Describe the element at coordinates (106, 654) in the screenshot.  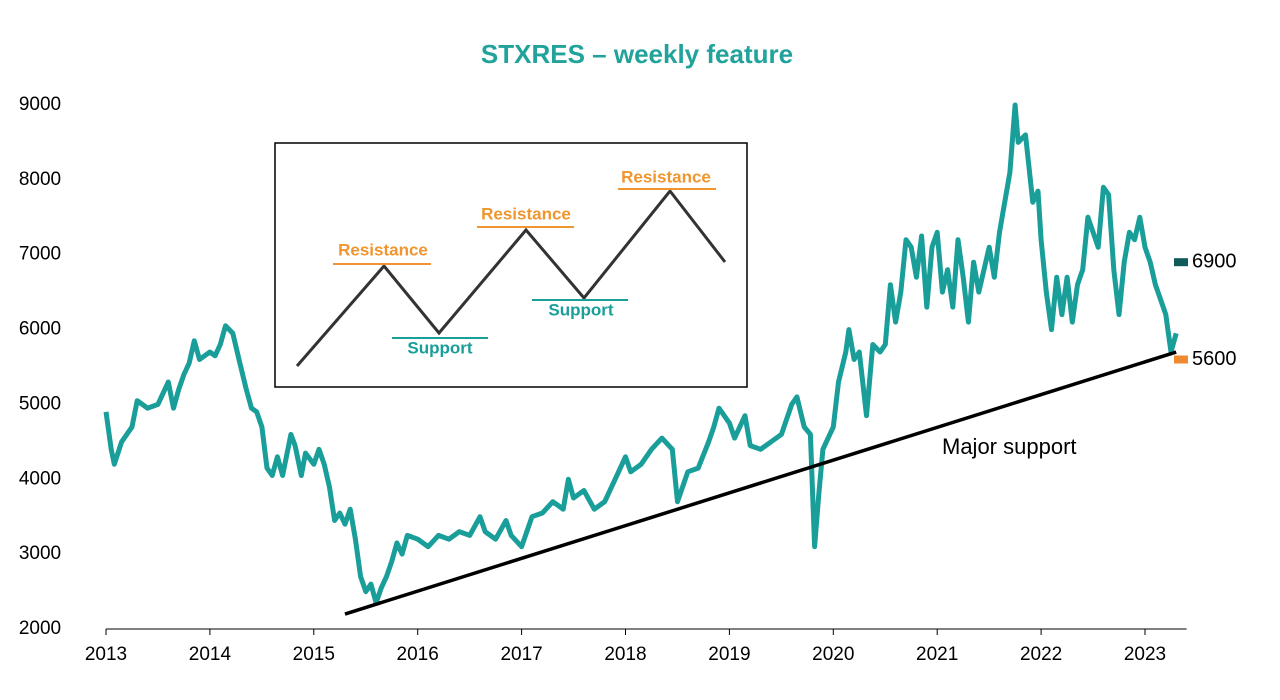
I see `x-tick-label: 2013` at that location.